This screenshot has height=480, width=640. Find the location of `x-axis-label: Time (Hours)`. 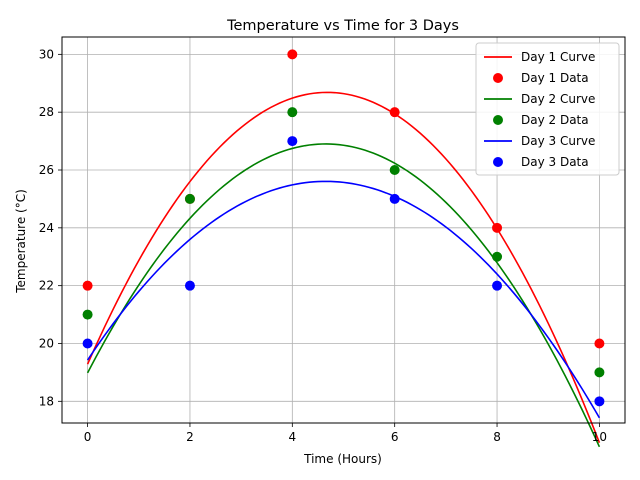

x-axis-label: Time (Hours) is located at coordinates (342, 459).